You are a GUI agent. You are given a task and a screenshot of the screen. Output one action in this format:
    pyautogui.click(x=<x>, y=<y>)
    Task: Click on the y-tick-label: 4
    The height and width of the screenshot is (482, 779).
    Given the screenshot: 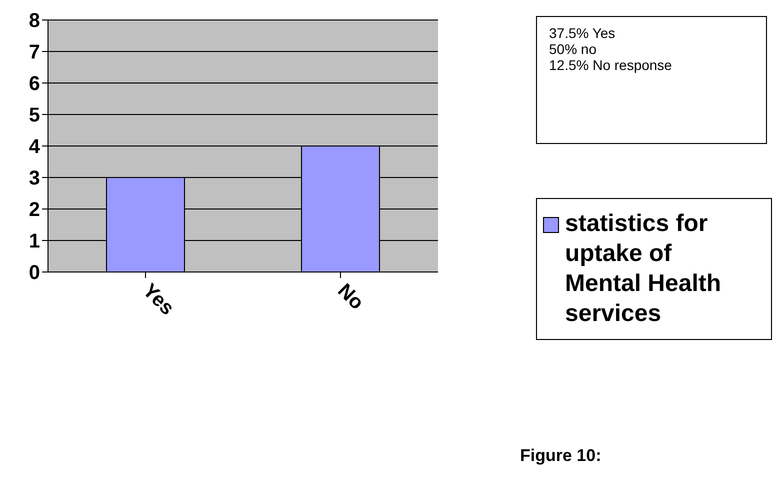 What is the action you would take?
    pyautogui.click(x=34, y=147)
    